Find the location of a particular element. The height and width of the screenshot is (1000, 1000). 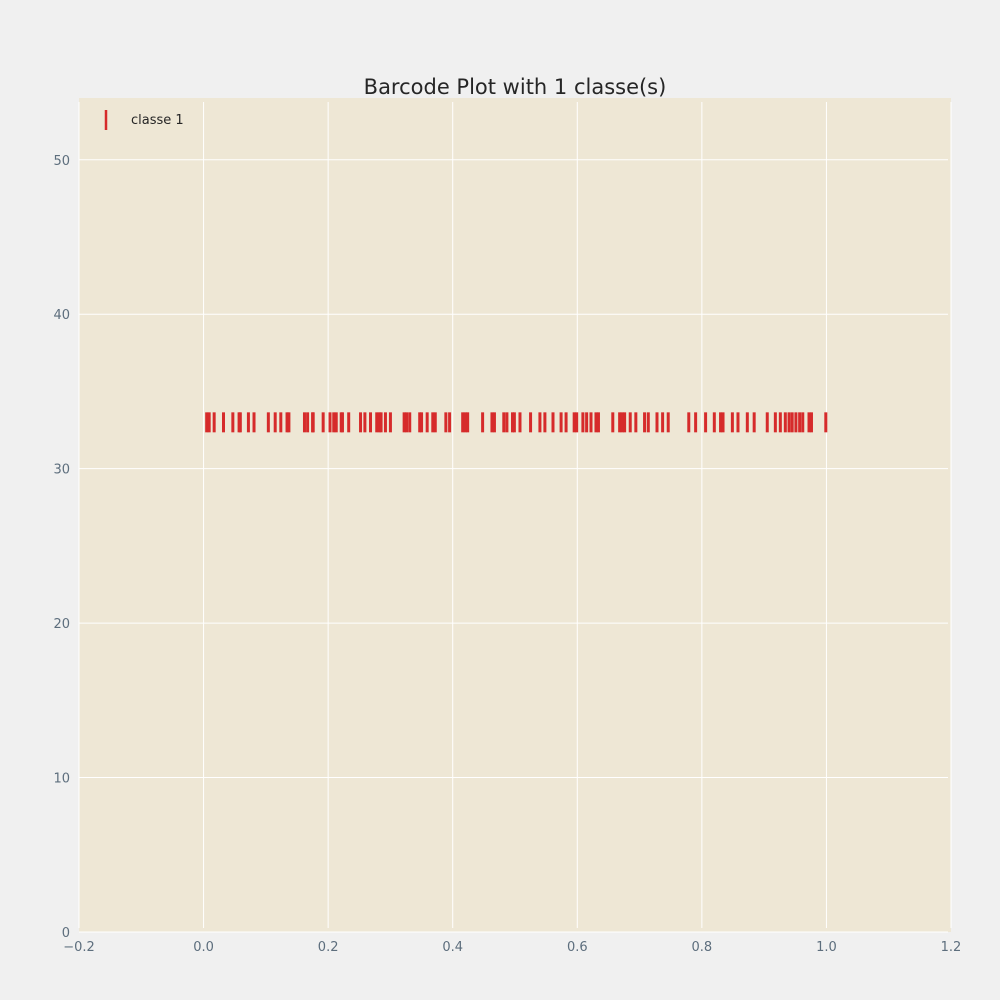

x-tick-label: 1.2 is located at coordinates (951, 947).